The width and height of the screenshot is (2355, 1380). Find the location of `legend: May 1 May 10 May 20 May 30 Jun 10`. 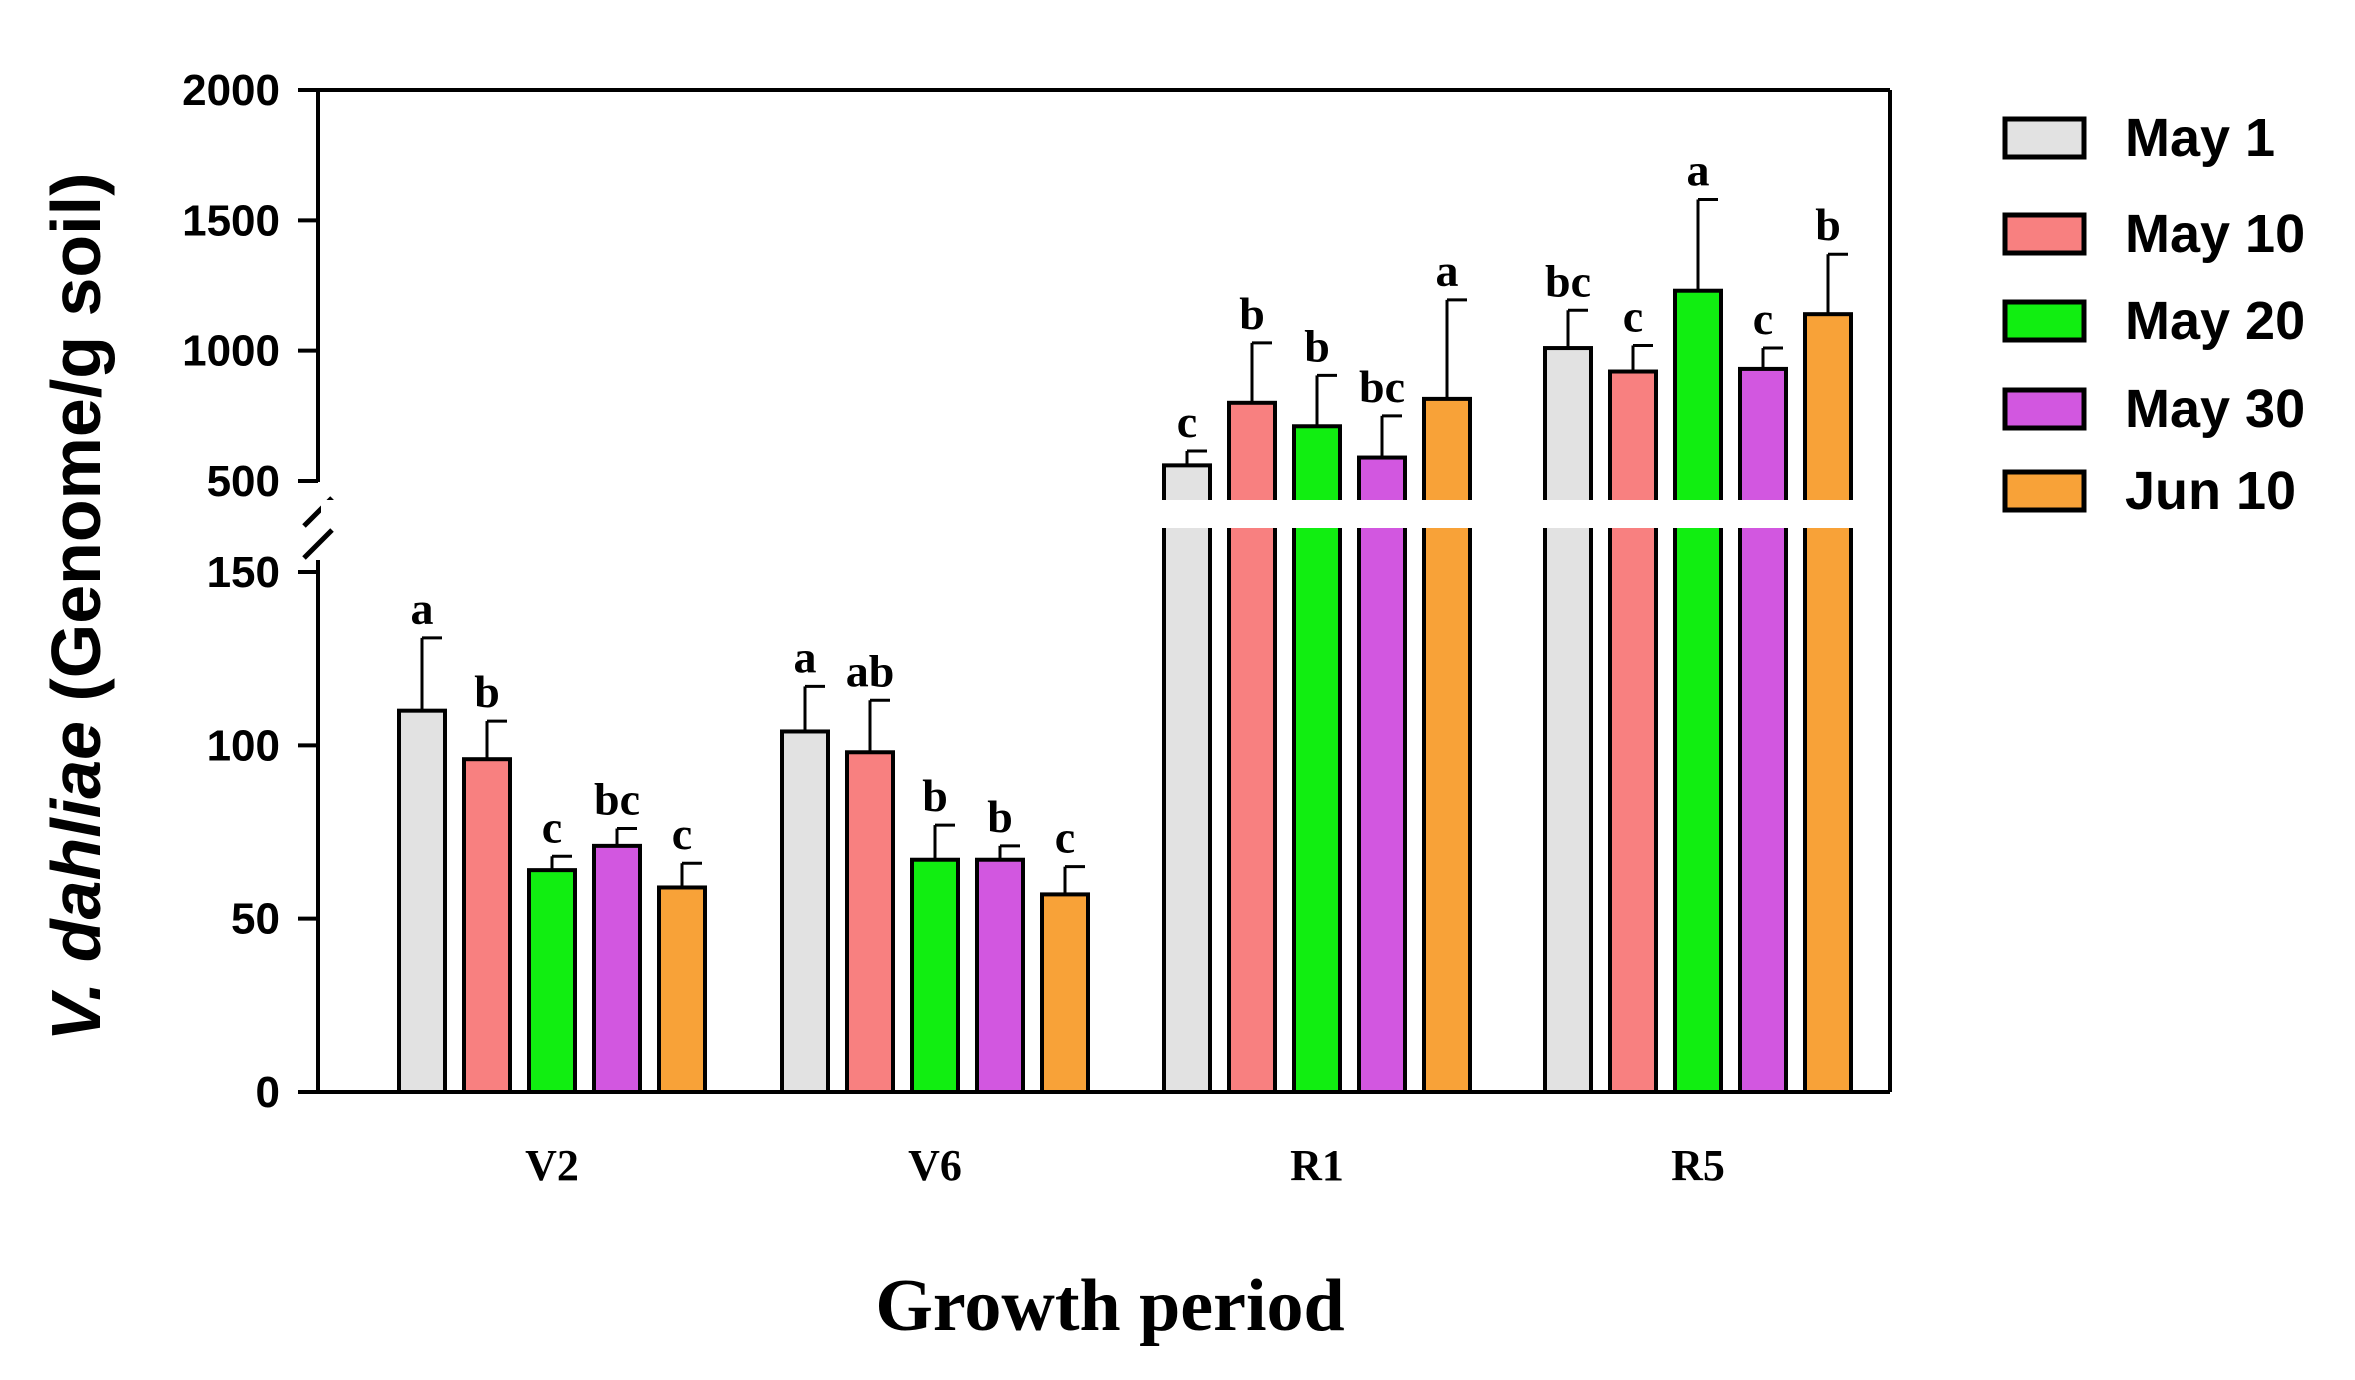

legend: May 1 May 10 May 20 May 30 Jun 10 is located at coordinates (2153, 314).